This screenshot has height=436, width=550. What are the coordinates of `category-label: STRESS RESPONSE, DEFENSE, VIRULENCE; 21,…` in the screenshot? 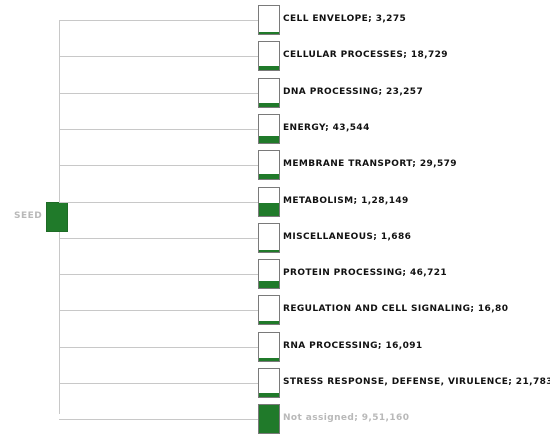 It's located at (416, 382).